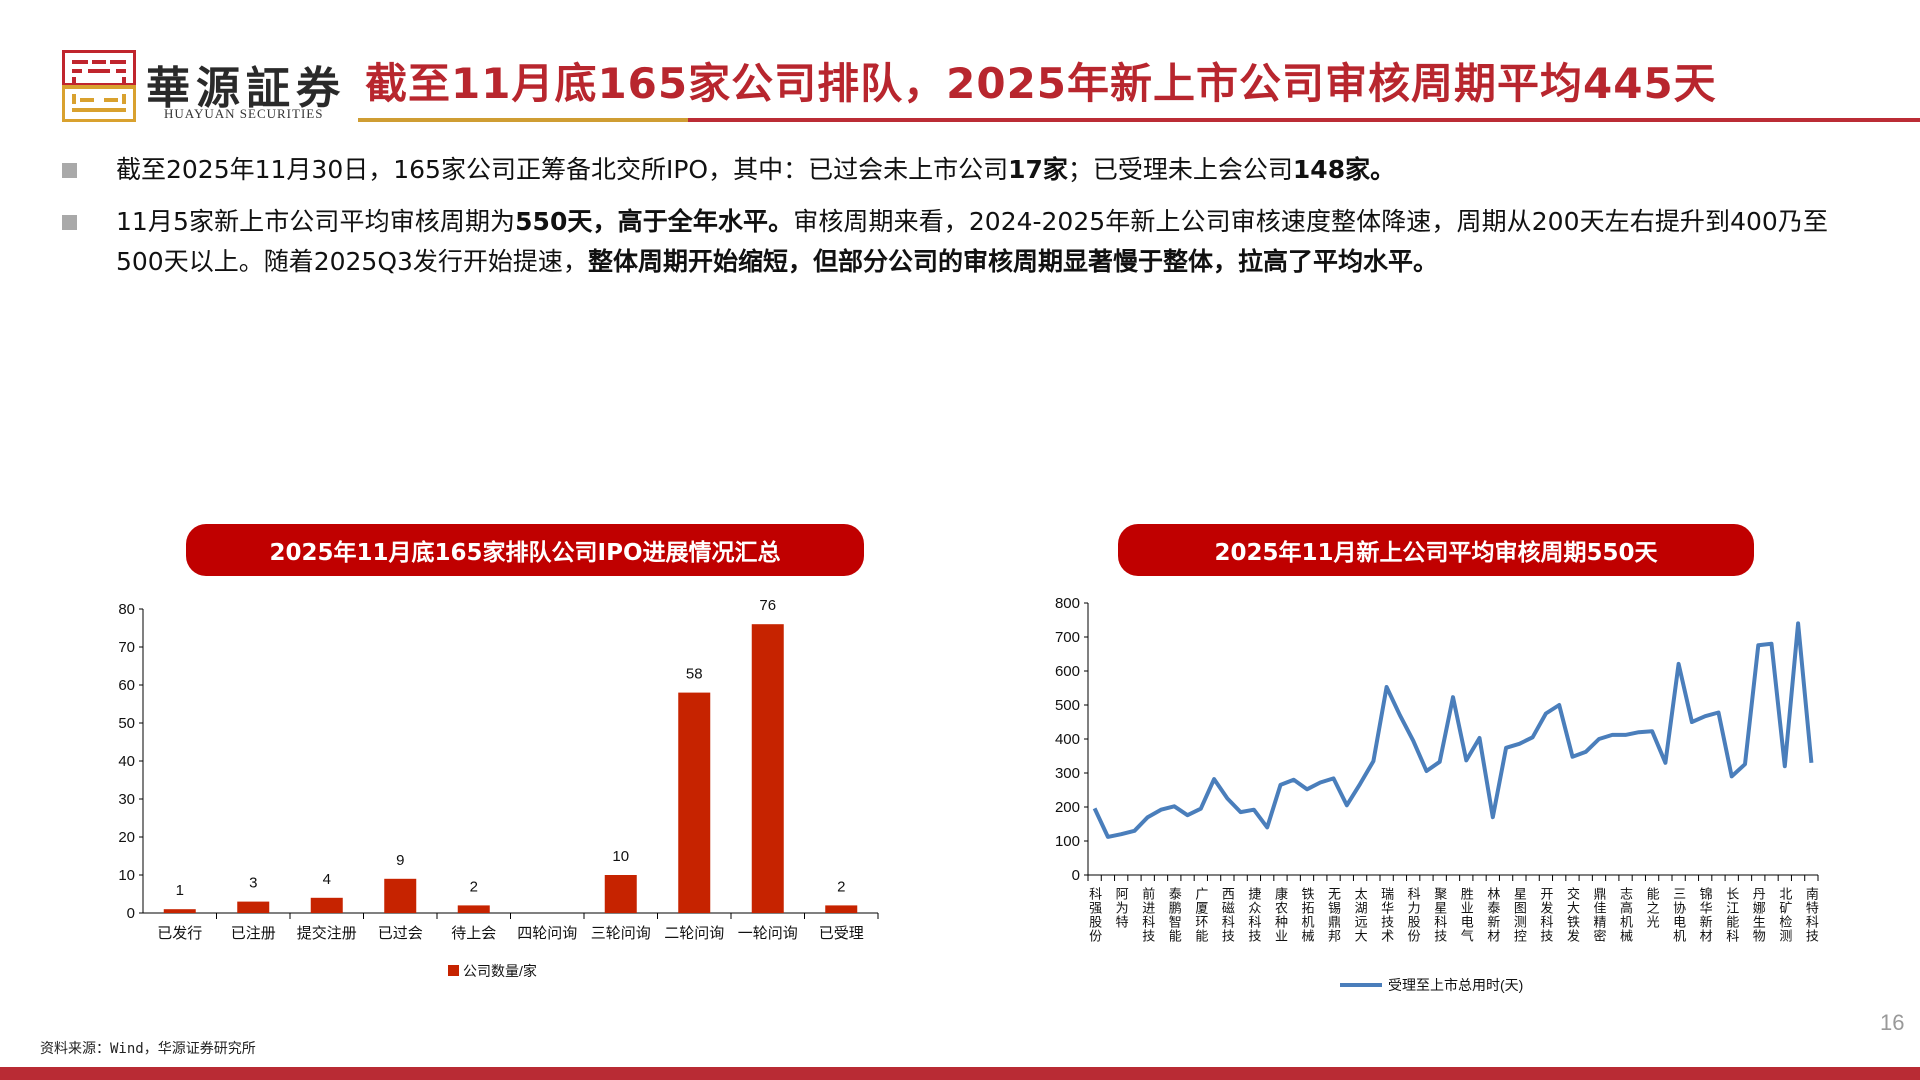  What do you see at coordinates (1307, 915) in the screenshot?
I see `x-category-label: 铁拓机械` at bounding box center [1307, 915].